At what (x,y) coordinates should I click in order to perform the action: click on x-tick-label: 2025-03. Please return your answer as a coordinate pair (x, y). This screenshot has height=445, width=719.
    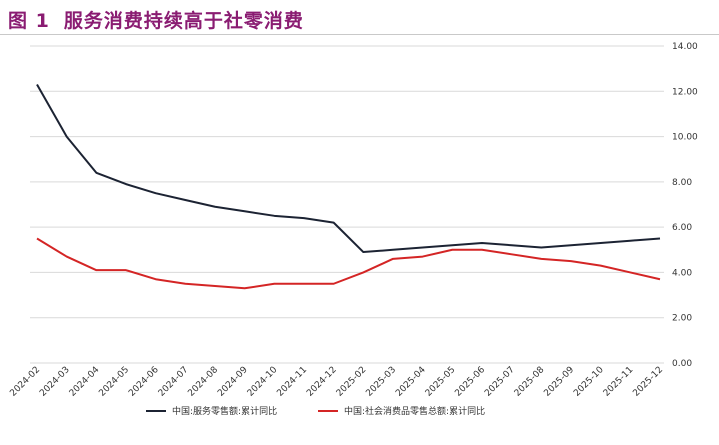
    Looking at the image, I should click on (381, 382).